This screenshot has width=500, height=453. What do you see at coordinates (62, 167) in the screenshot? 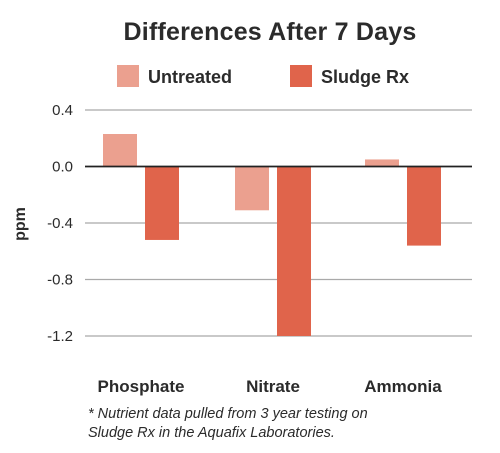
I see `y-tick-label: 0.0` at bounding box center [62, 167].